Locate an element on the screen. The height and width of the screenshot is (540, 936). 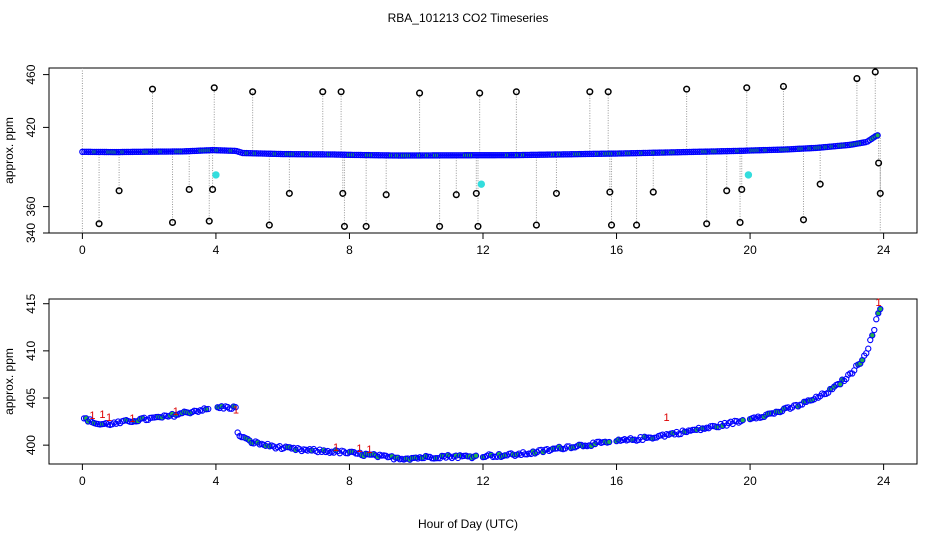
y-tick-label: 415 is located at coordinates (31, 303).